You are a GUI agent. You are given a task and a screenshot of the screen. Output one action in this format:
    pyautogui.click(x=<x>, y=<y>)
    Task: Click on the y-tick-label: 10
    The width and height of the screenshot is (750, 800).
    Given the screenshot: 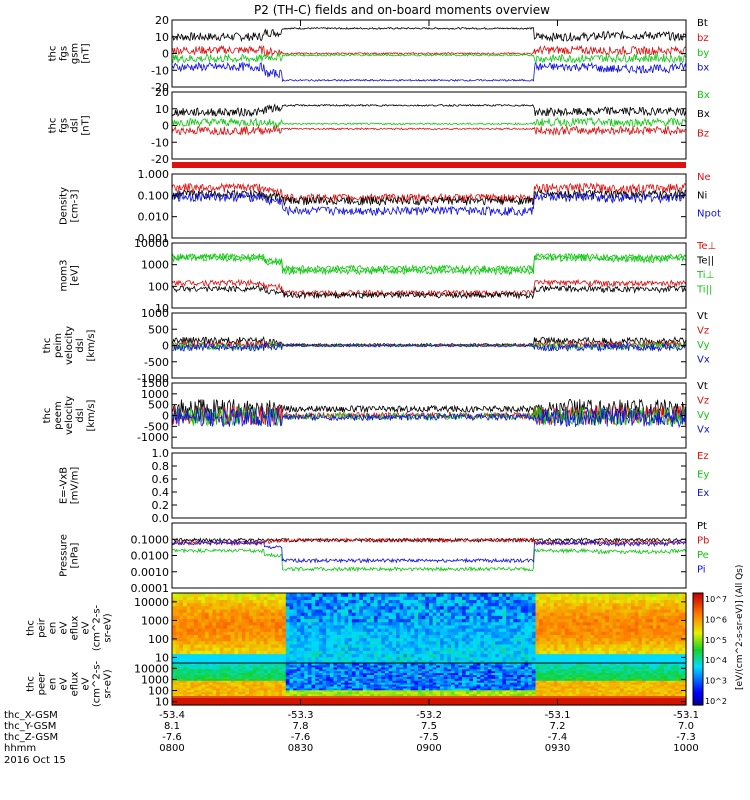 What is the action you would take?
    pyautogui.click(x=162, y=109)
    